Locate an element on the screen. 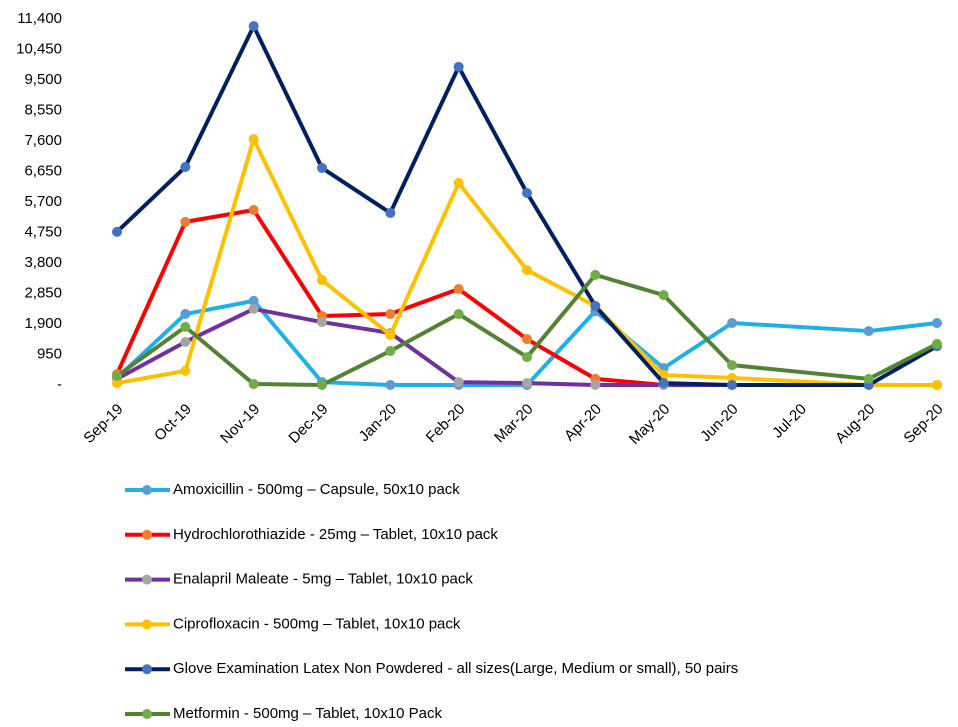 The width and height of the screenshot is (958, 727). x-tick-label: Oct-19 is located at coordinates (173, 423).